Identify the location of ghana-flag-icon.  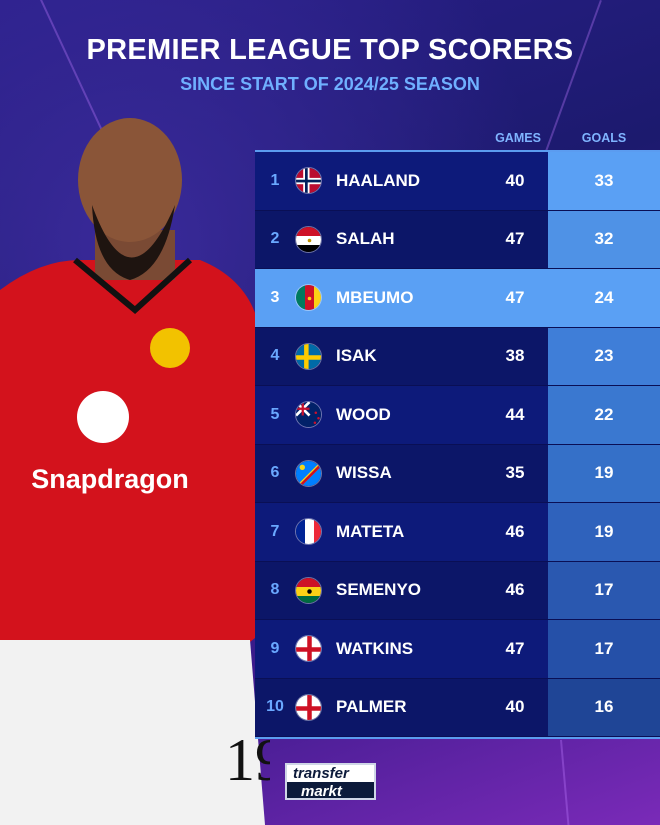
(308, 590).